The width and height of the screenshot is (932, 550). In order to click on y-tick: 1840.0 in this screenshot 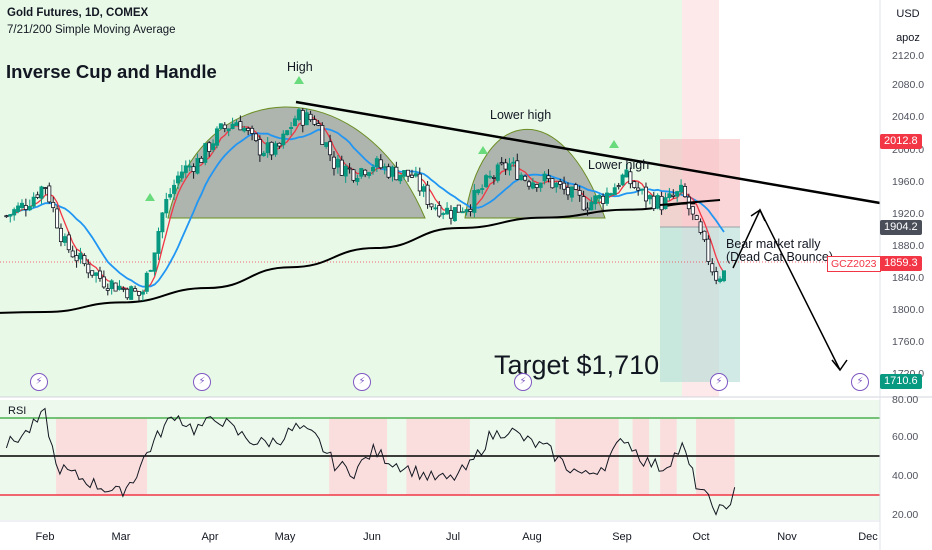, I will do `click(908, 278)`.